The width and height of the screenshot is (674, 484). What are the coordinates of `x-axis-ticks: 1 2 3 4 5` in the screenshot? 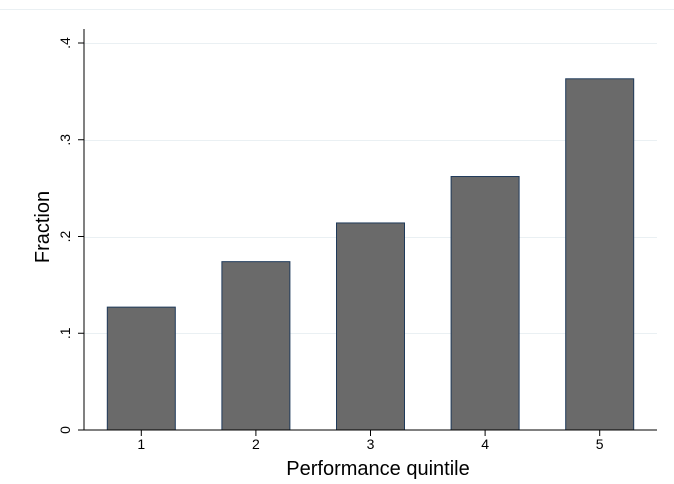 It's located at (370, 441).